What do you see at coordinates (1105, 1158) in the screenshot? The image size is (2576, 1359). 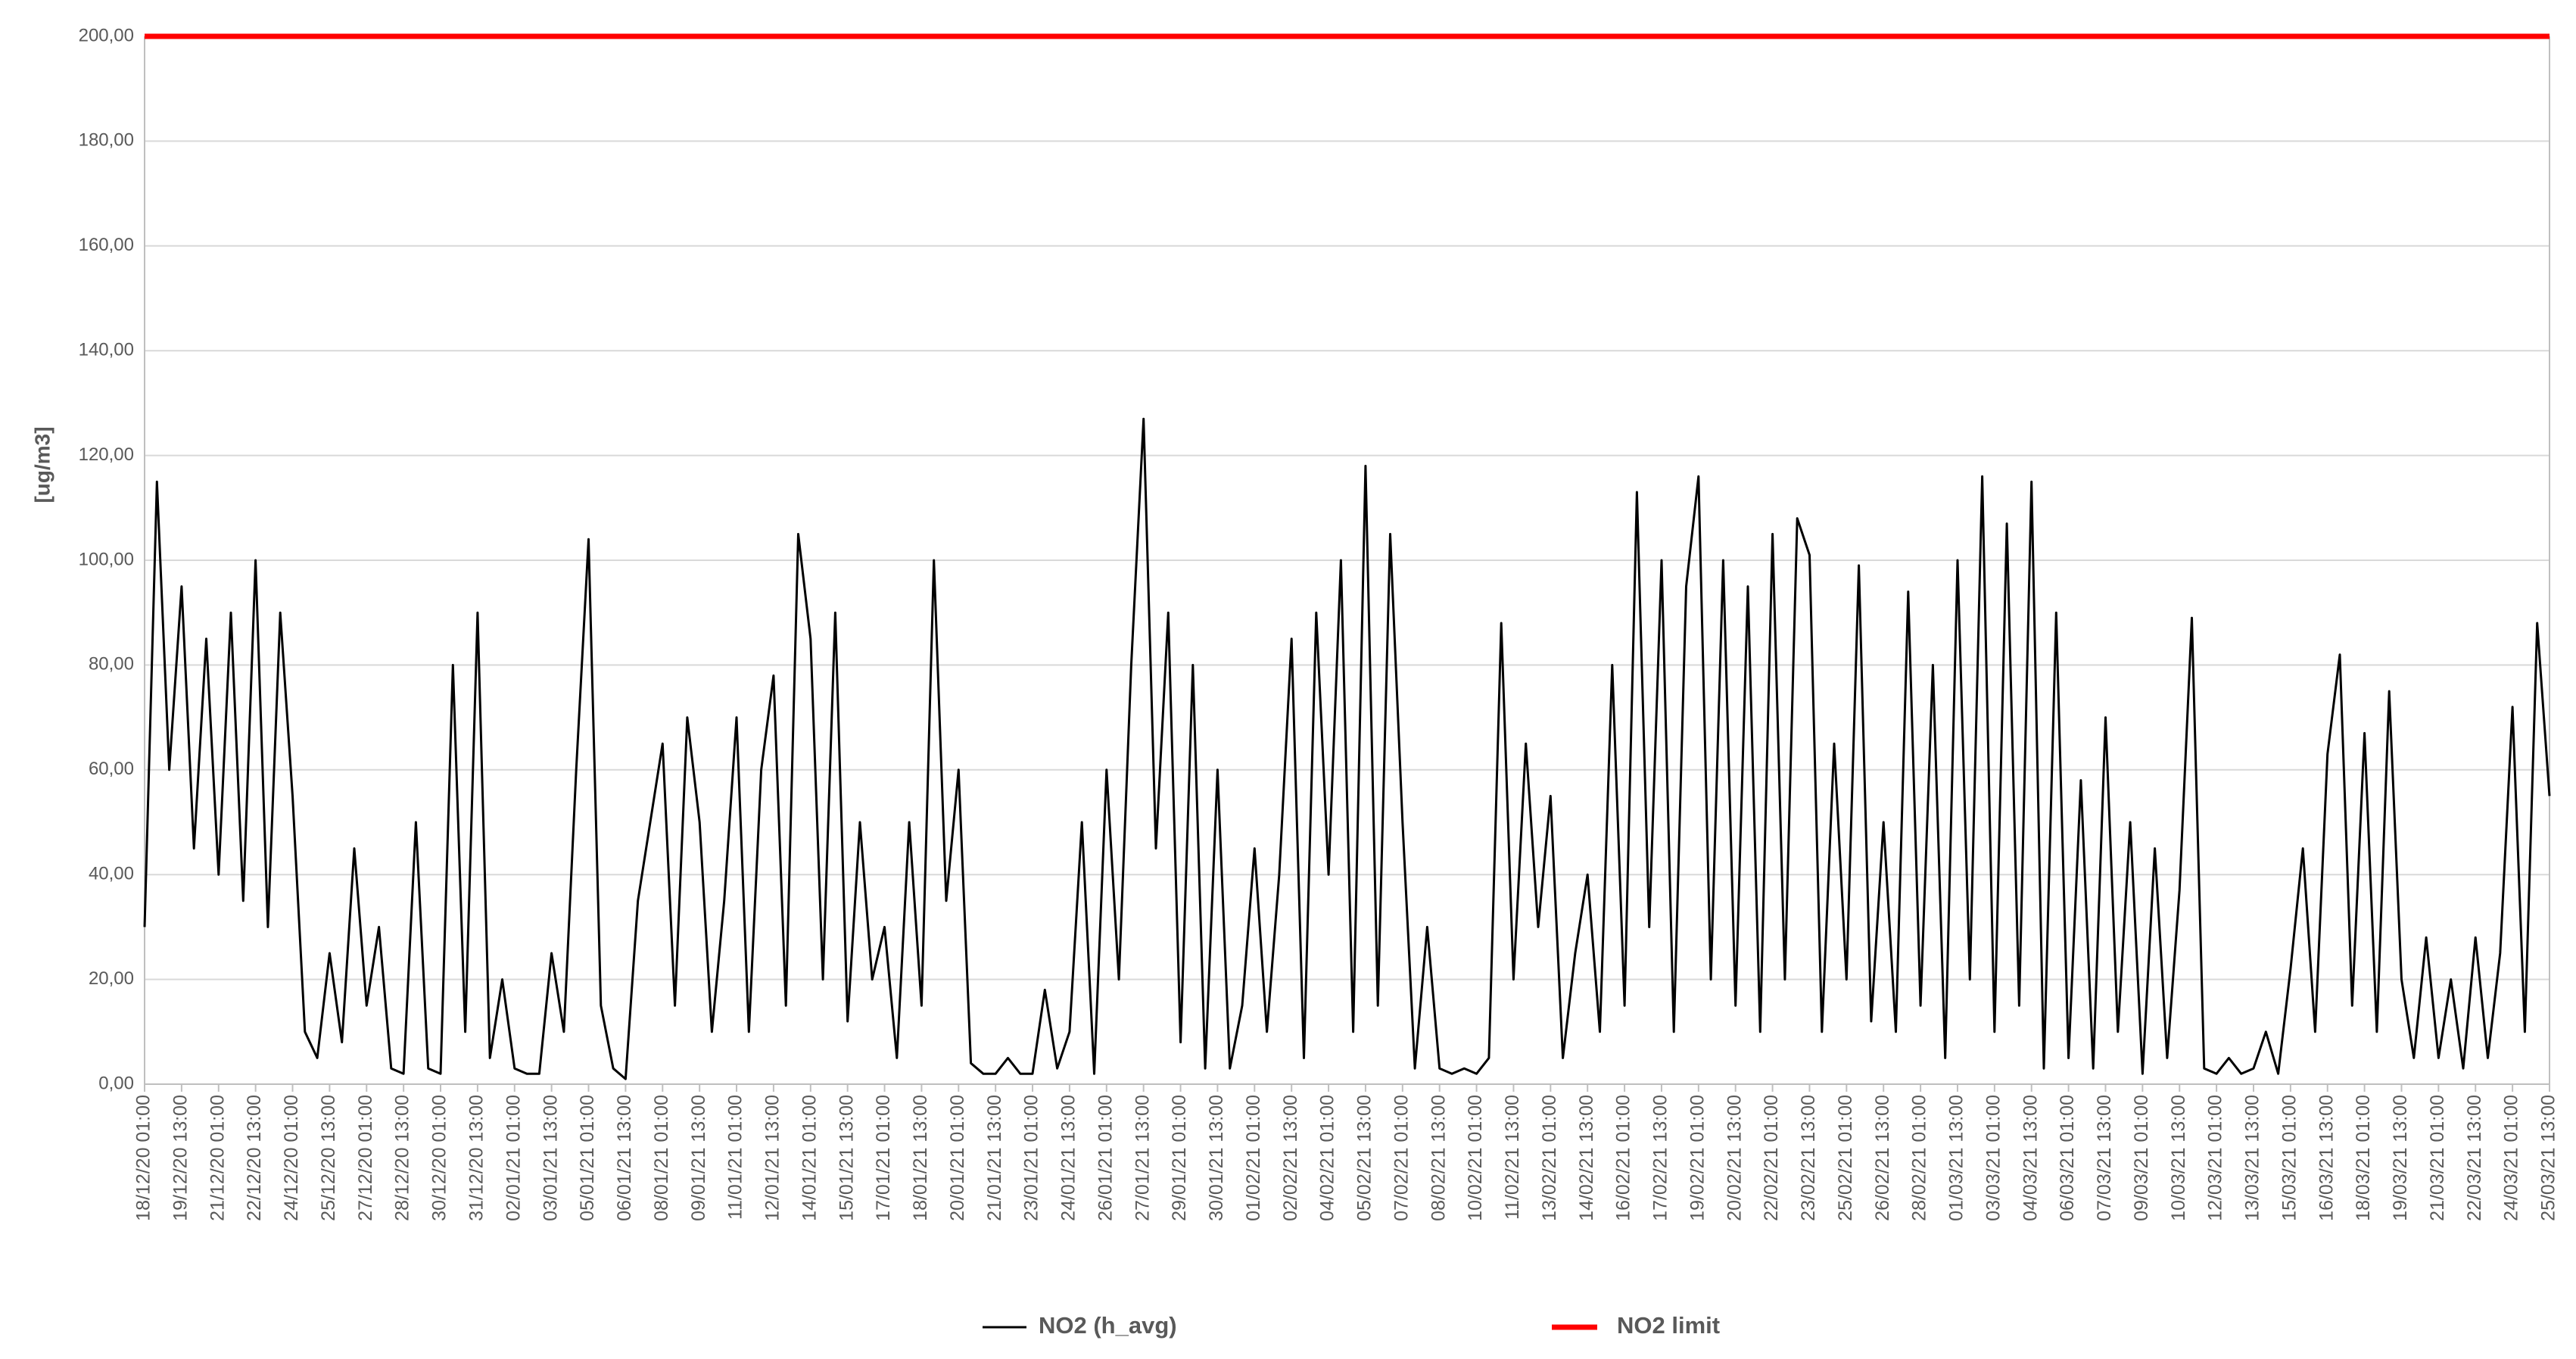 I see `x-tick-label: 26/01/21 01:00` at bounding box center [1105, 1158].